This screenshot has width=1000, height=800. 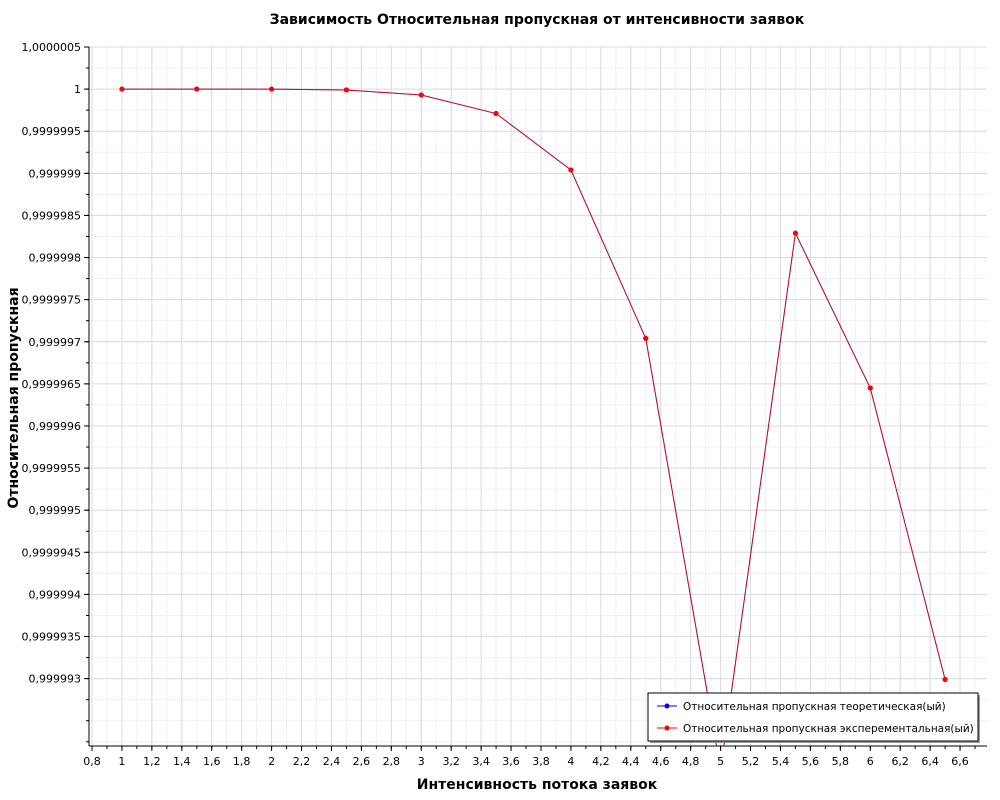 I want to click on y-tick-label: 0,9999955, so click(x=52, y=468).